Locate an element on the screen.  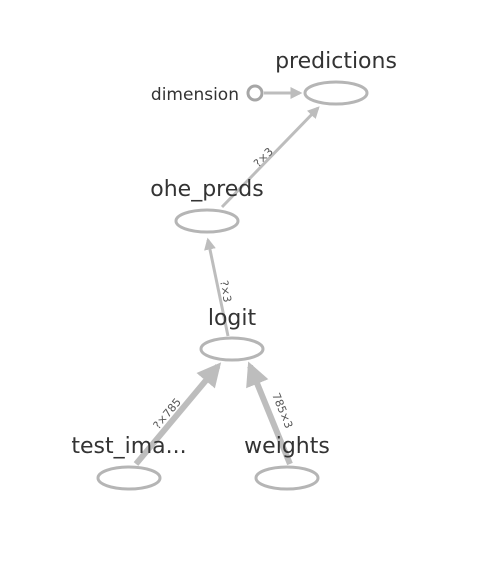
edge-logit-to-ohe: ?×3 is located at coordinates (219, 287).